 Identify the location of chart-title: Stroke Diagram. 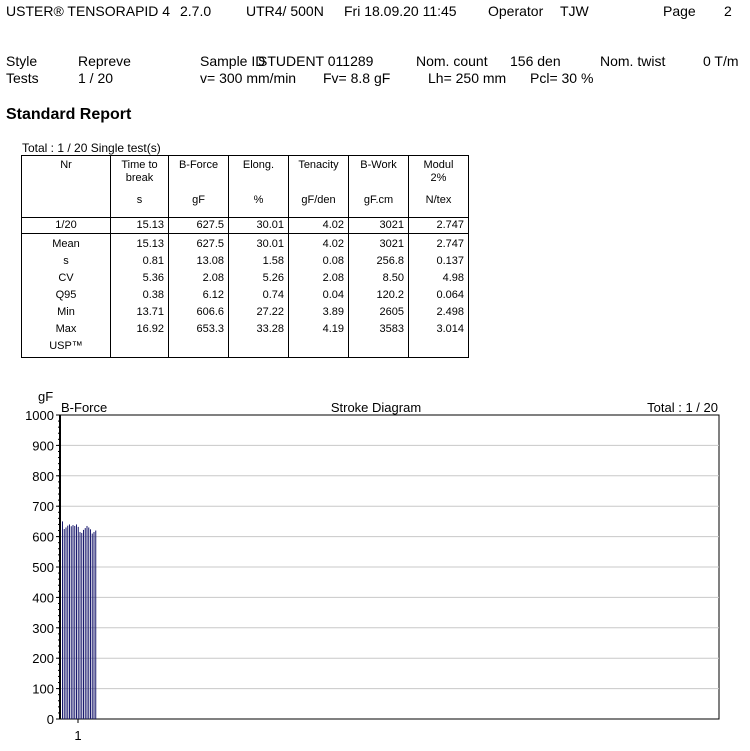
(376, 407).